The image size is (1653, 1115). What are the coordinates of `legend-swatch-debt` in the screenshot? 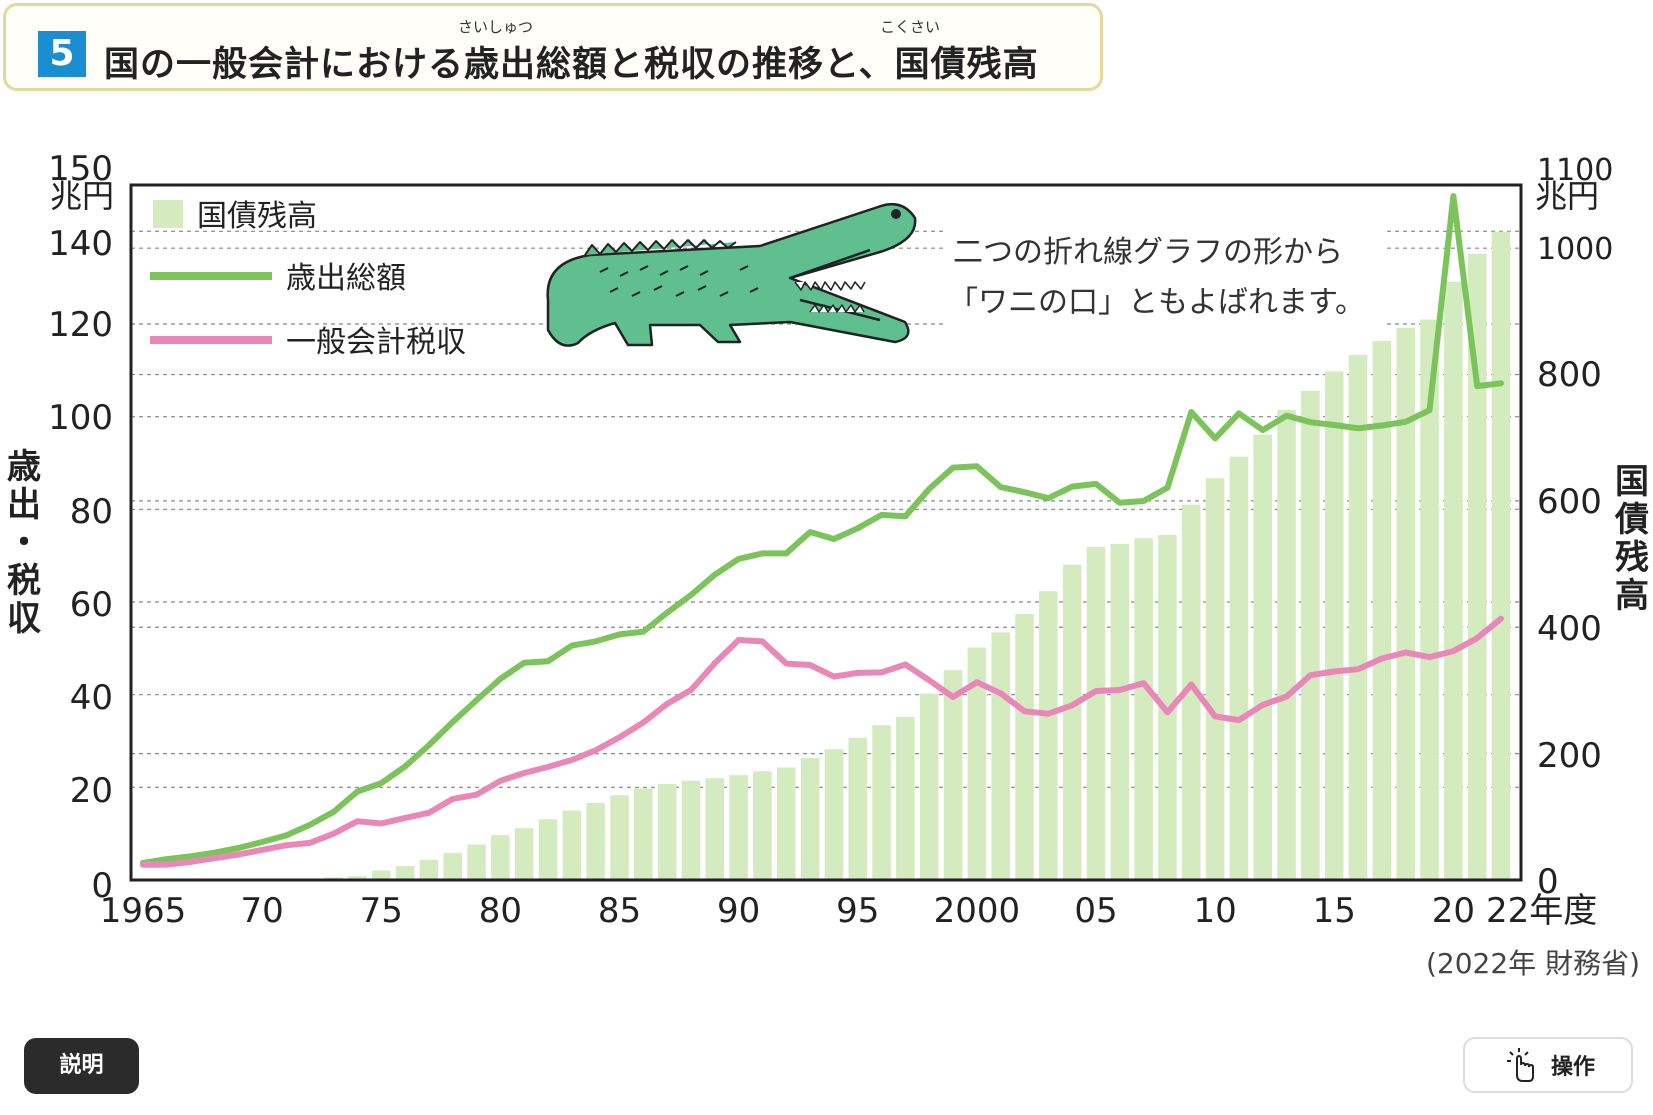 It's located at (168, 214).